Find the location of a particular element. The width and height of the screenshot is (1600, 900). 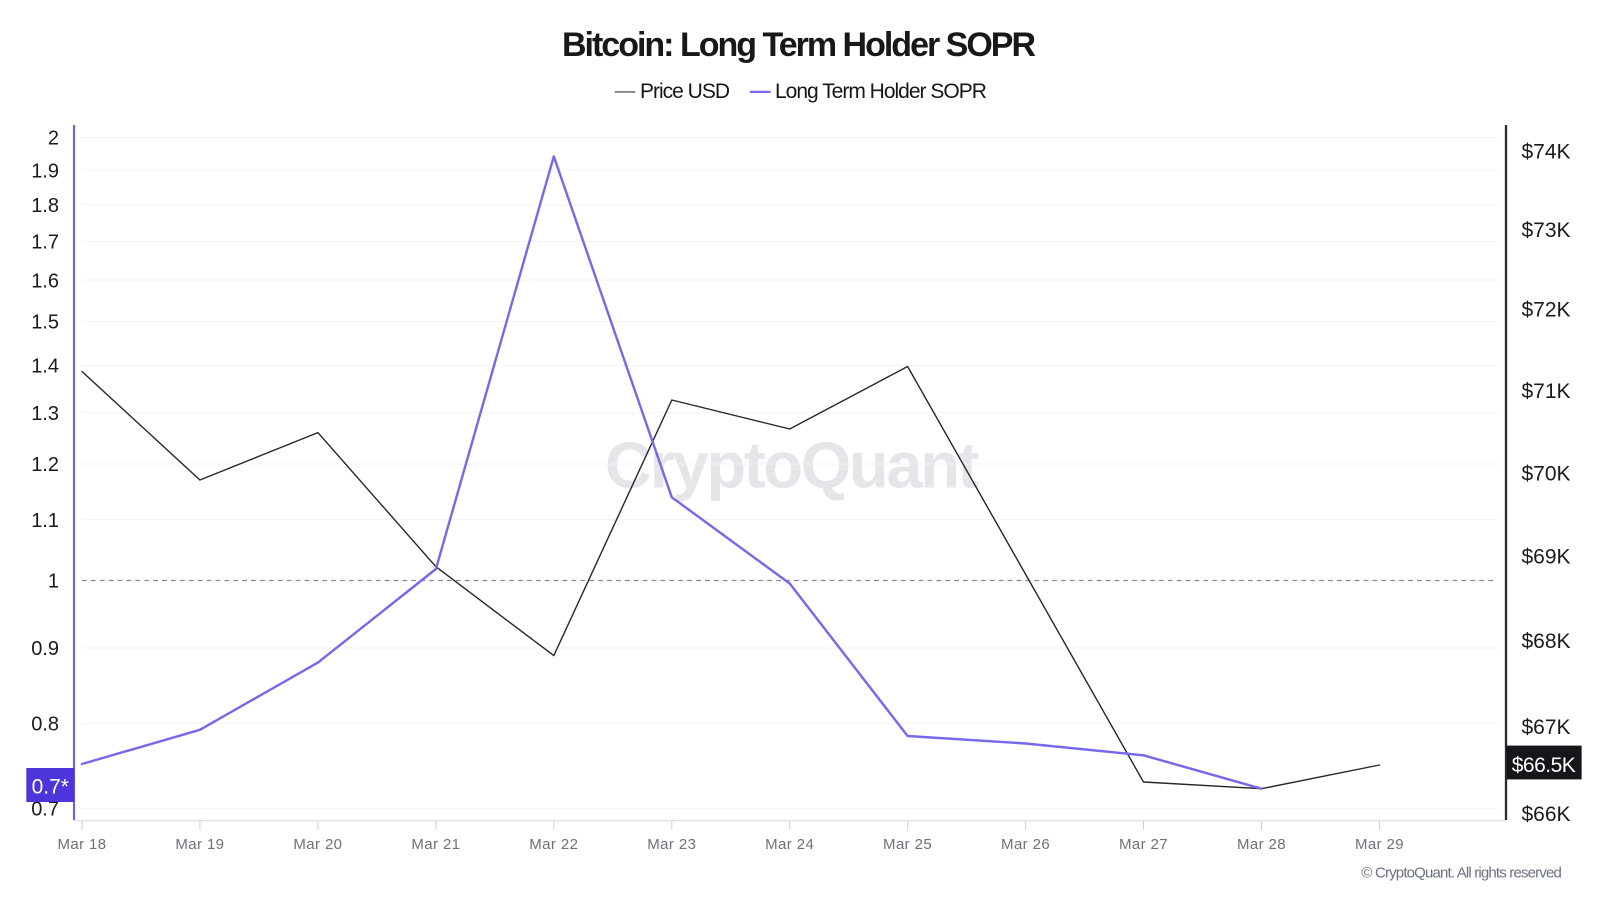

svg-text: 0.8 is located at coordinates (45, 724).